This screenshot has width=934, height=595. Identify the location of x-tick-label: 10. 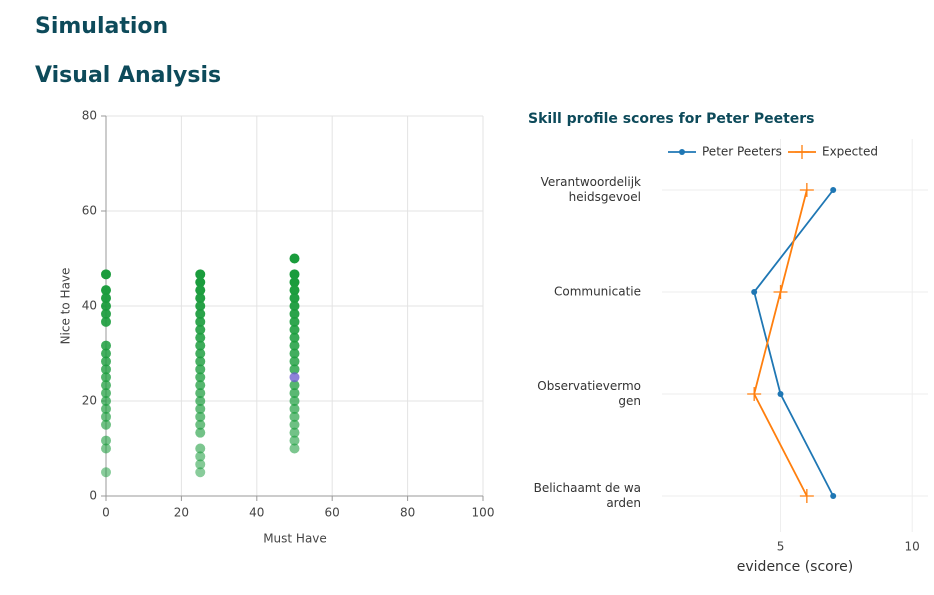
(912, 547).